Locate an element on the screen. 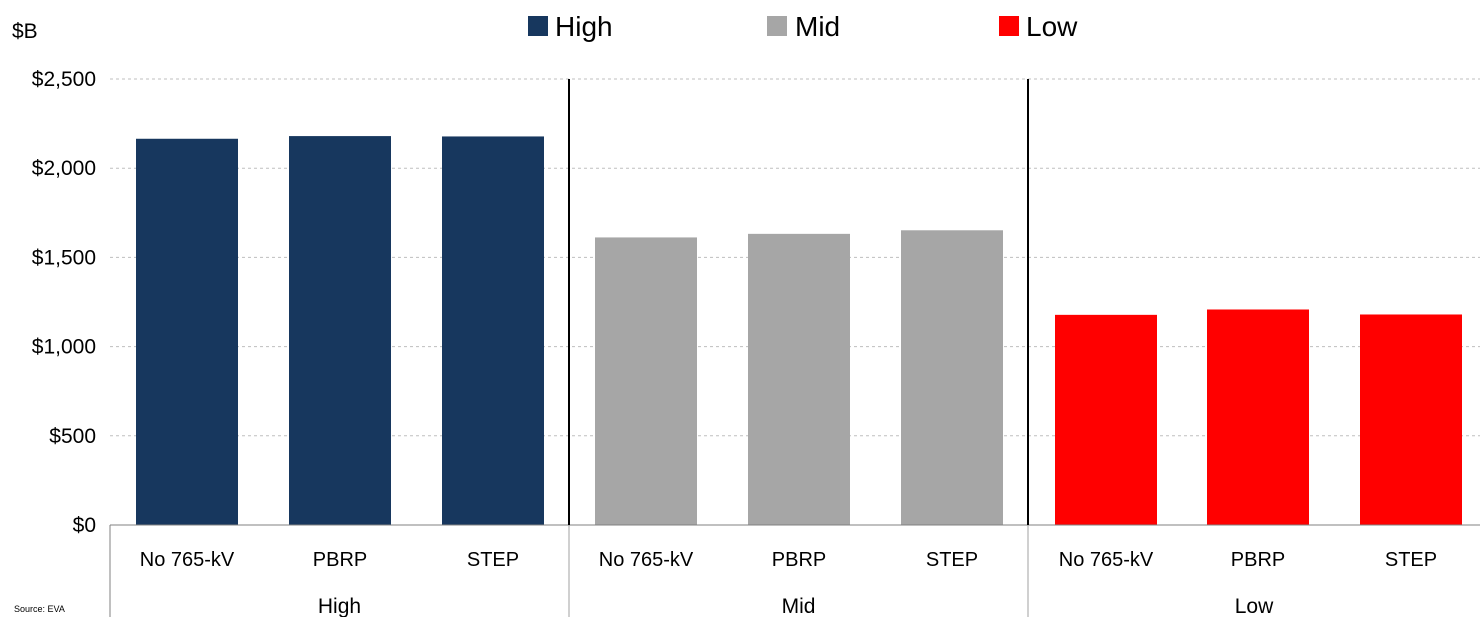  legend: High Mid Low is located at coordinates (803, 26).